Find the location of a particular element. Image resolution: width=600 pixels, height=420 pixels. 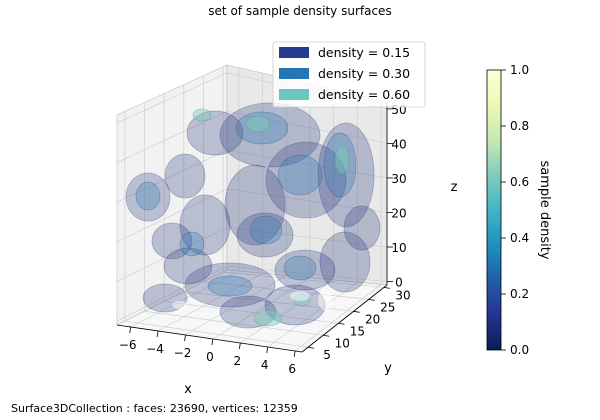

z-tick-label: 0 is located at coordinates (399, 283).